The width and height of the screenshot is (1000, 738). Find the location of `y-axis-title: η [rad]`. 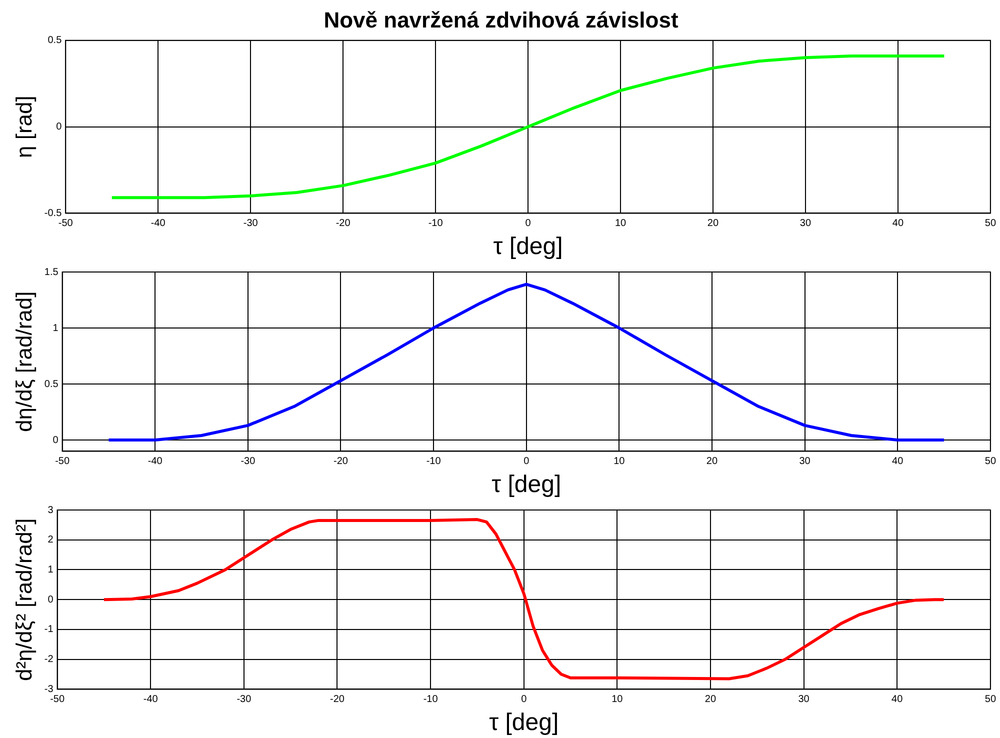

y-axis-title: η [rad] is located at coordinates (23, 127).